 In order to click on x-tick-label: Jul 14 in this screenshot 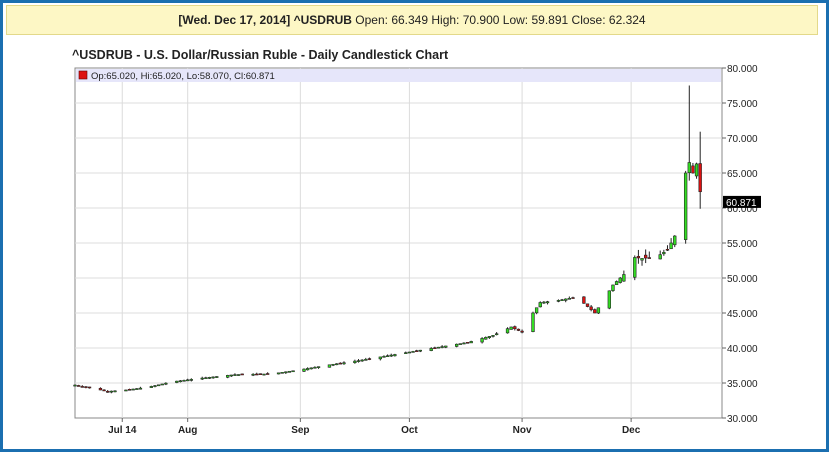, I will do `click(122, 430)`.